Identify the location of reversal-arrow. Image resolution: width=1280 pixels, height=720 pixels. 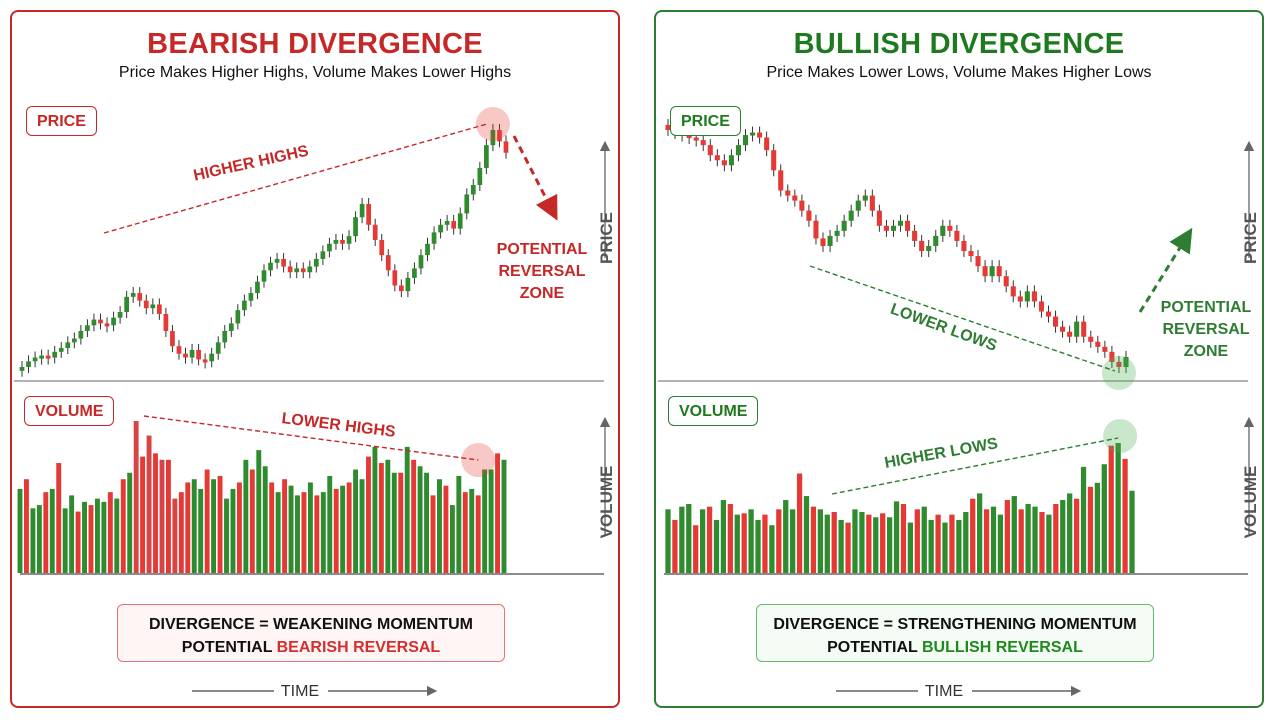
(535, 178).